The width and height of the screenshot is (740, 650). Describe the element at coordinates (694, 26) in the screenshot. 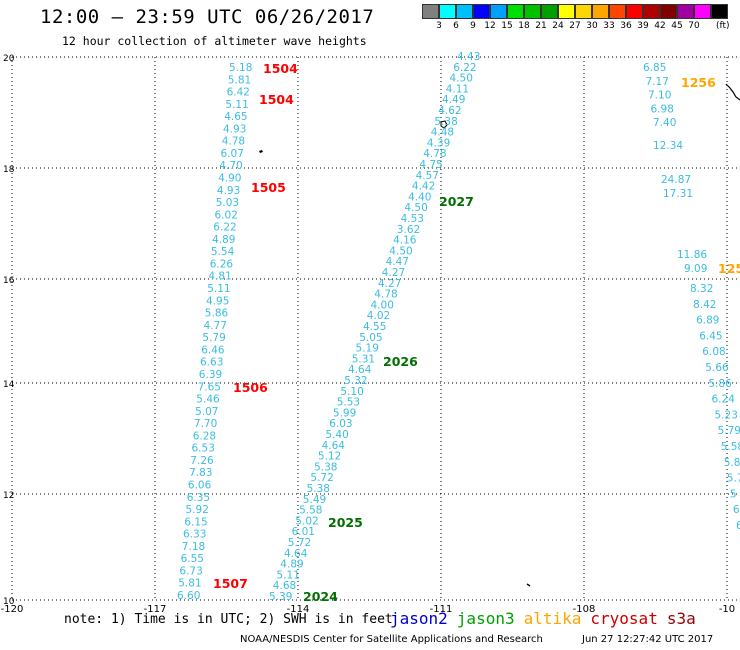

I see `color-scale-label: 70` at that location.